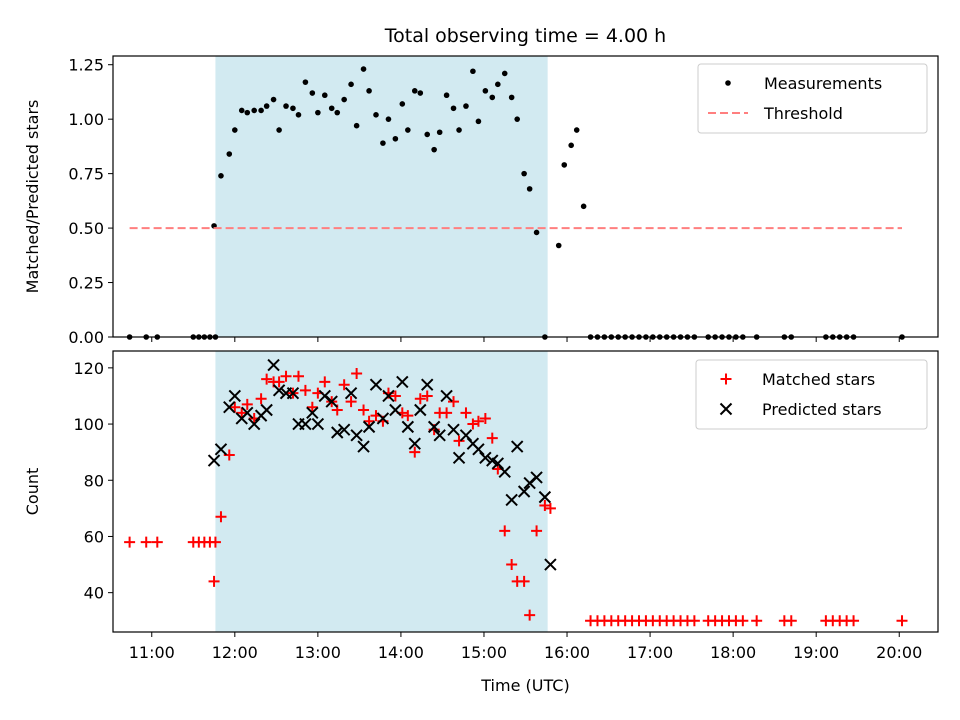 This screenshot has height=720, width=960. I want to click on x-tick-label: 19:00, so click(816, 652).